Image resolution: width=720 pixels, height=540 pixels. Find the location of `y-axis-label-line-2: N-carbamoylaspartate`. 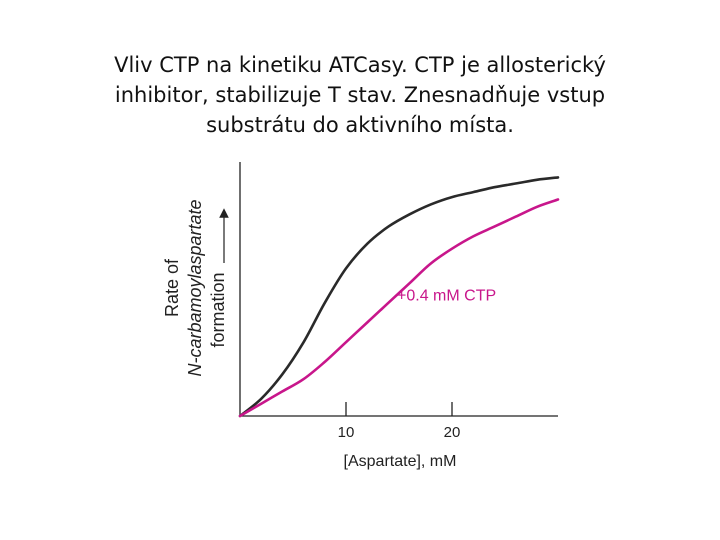

y-axis-label-line-2: N-carbamoylaspartate is located at coordinates (195, 287).